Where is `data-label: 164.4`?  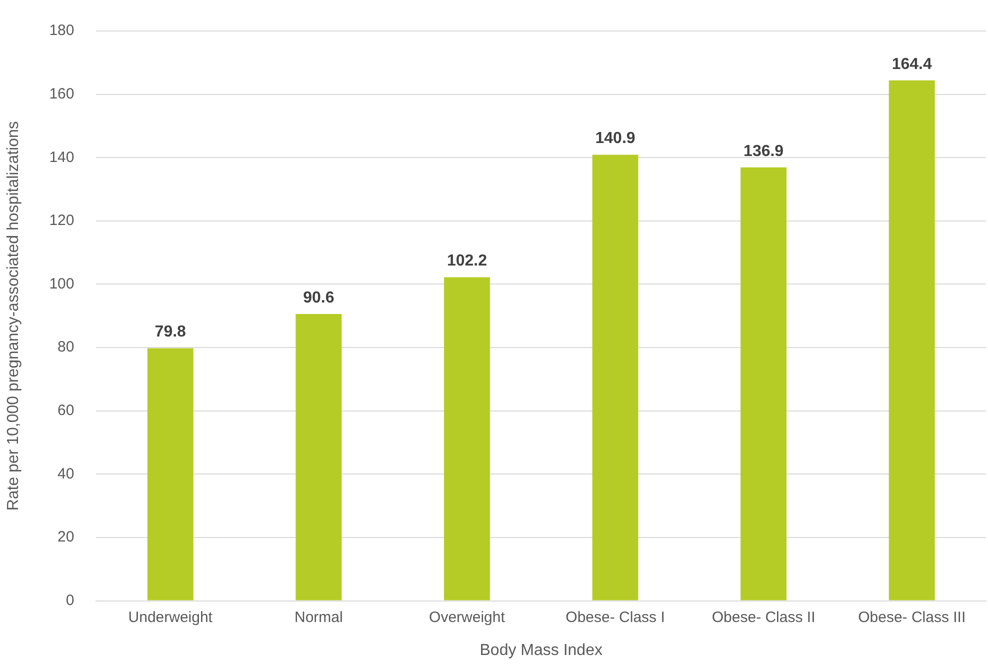 data-label: 164.4 is located at coordinates (912, 64).